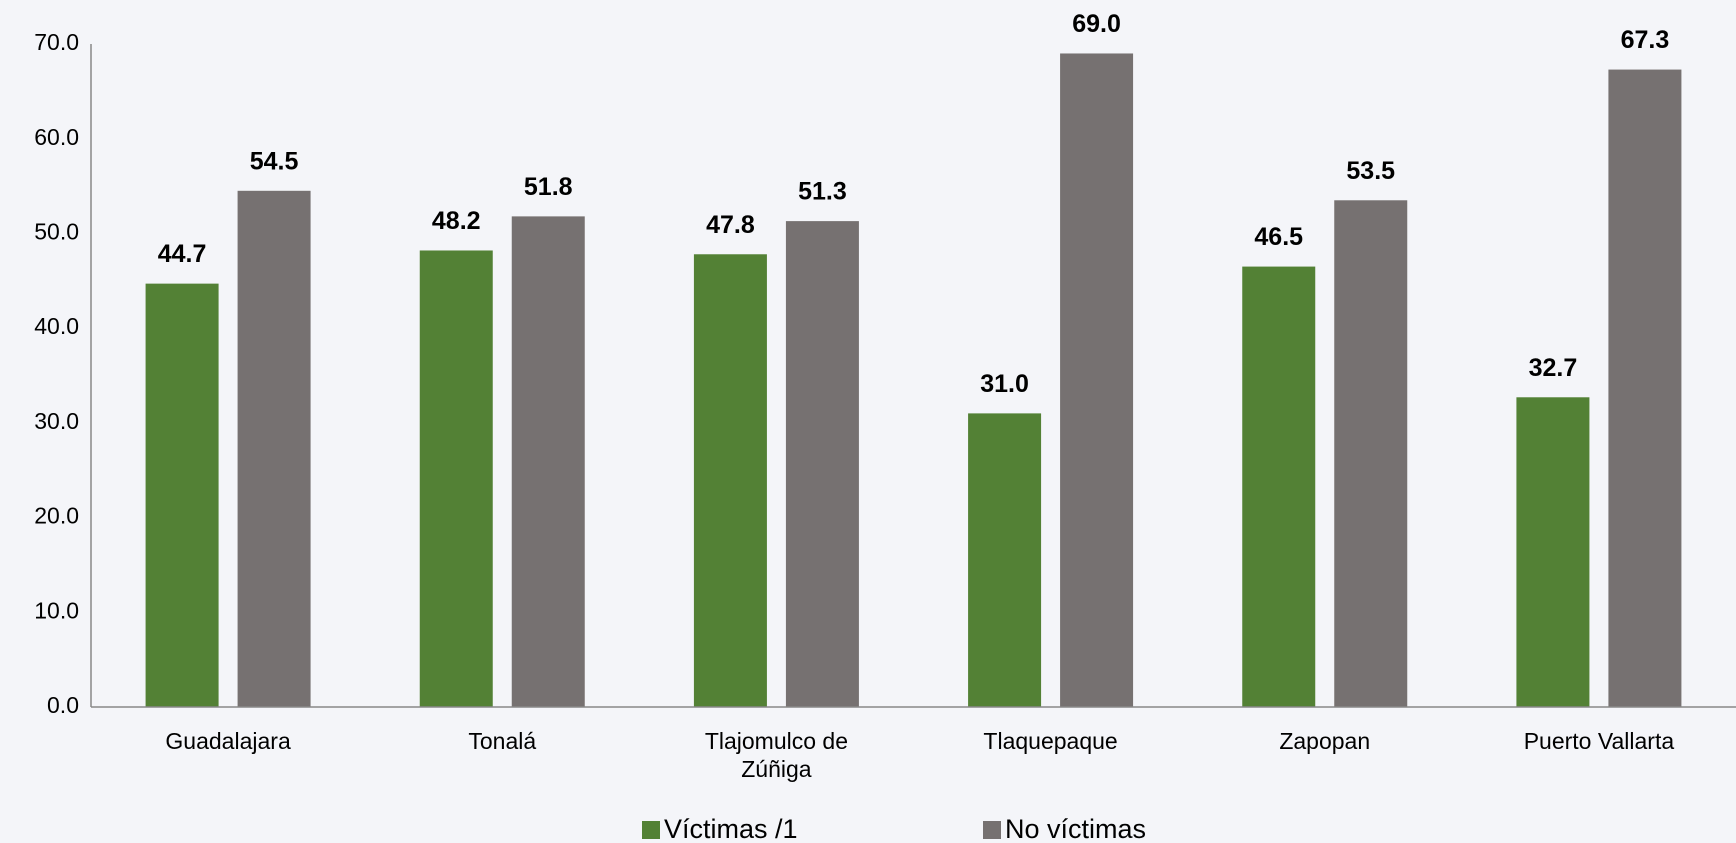 Image resolution: width=1736 pixels, height=843 pixels. What do you see at coordinates (182, 254) in the screenshot?
I see `data-label: 44.7` at bounding box center [182, 254].